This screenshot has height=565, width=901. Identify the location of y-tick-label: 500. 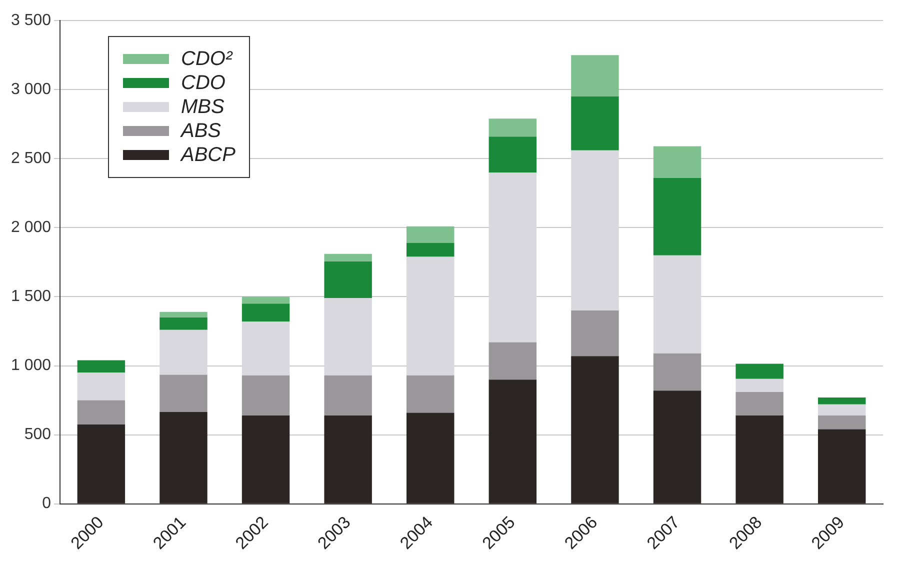
(38, 435).